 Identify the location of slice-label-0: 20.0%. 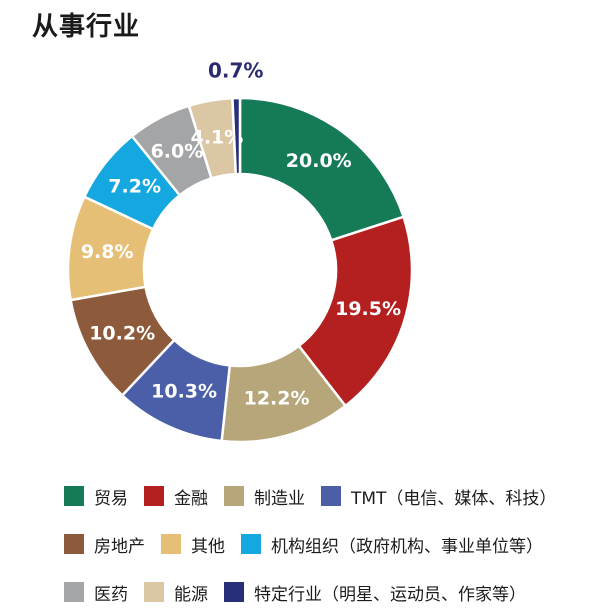
(319, 161).